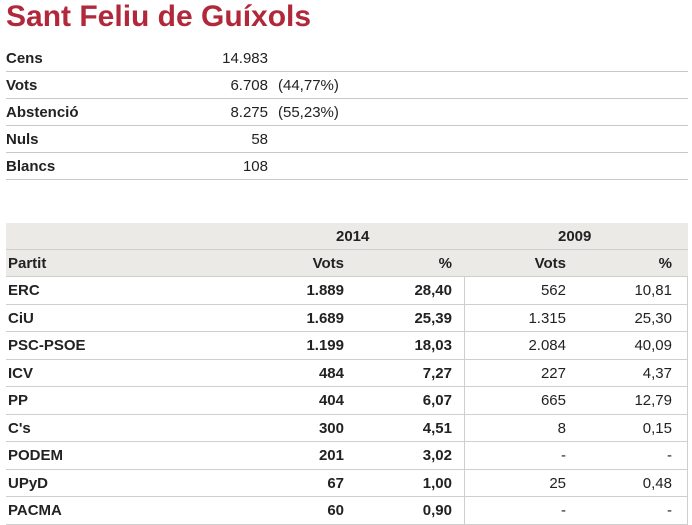 Image resolution: width=692 pixels, height=525 pixels. Describe the element at coordinates (437, 428) in the screenshot. I see `pct-2014: 4,51` at that location.